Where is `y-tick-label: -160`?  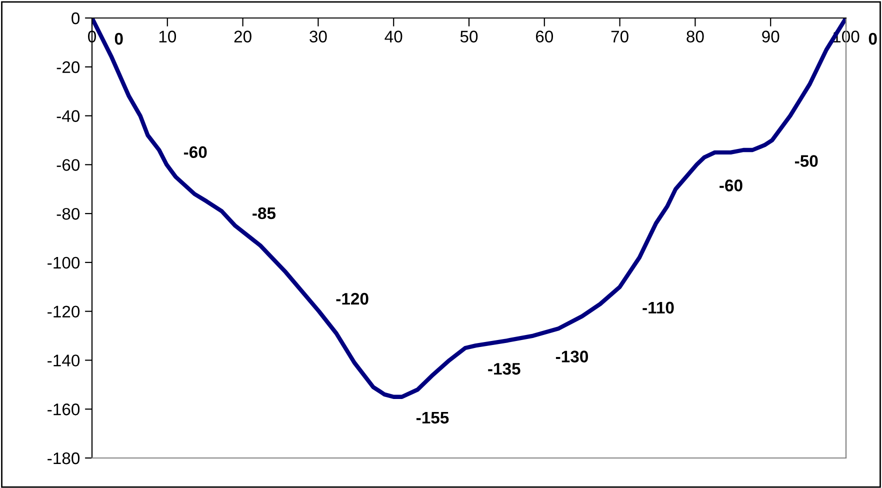
y-tick-label: -160 is located at coordinates (64, 410).